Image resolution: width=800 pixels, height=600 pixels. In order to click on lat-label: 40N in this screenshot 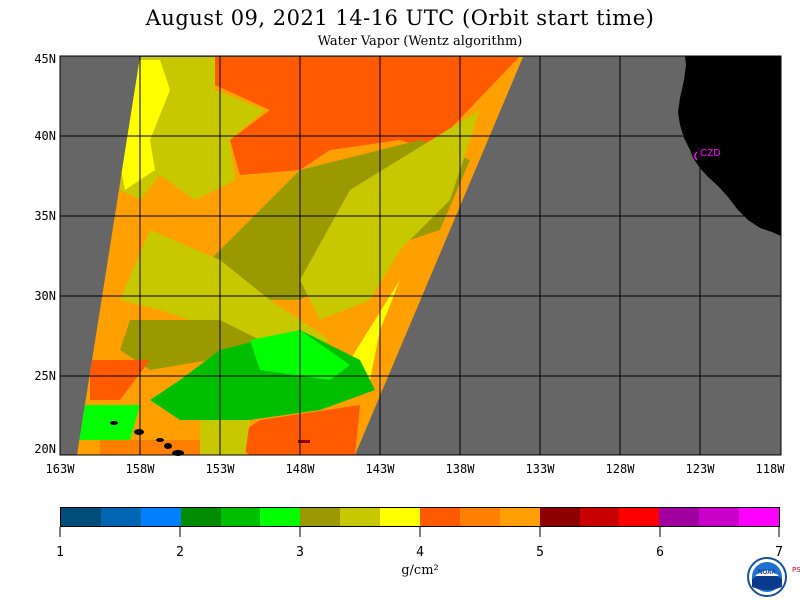, I will do `click(45, 136)`.